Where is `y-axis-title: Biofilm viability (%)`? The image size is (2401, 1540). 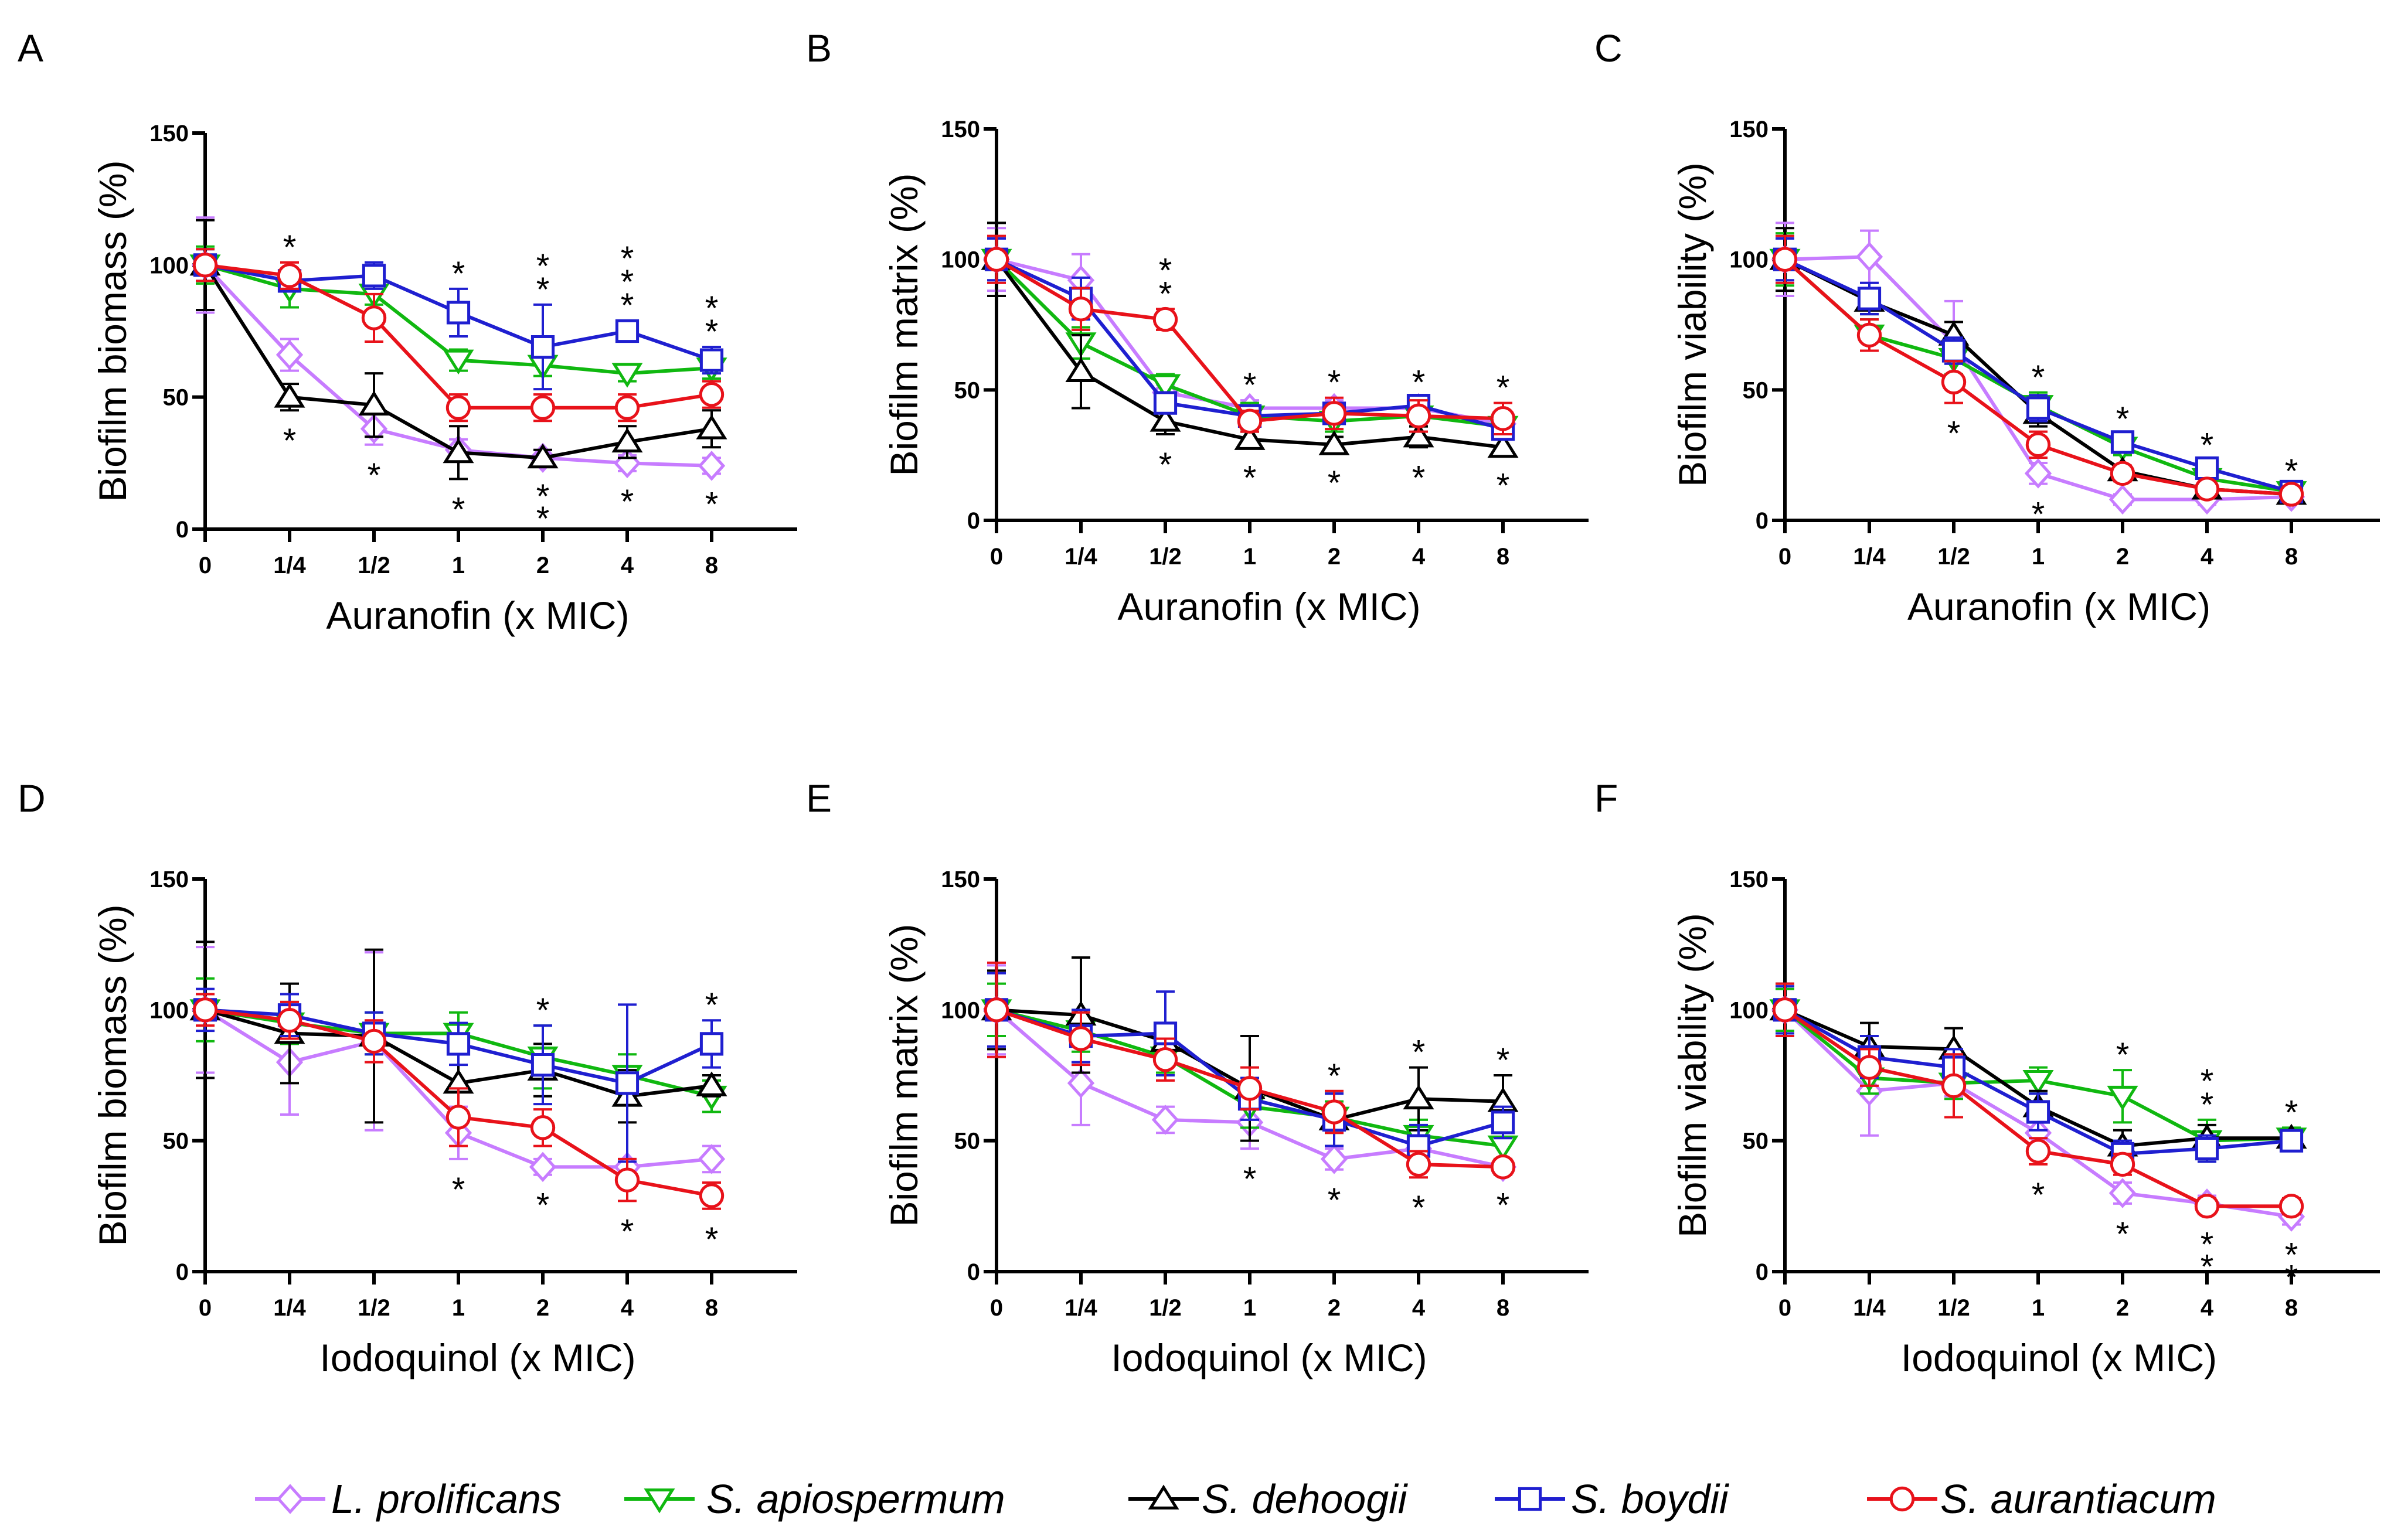 y-axis-title: Biofilm viability (%) is located at coordinates (1692, 324).